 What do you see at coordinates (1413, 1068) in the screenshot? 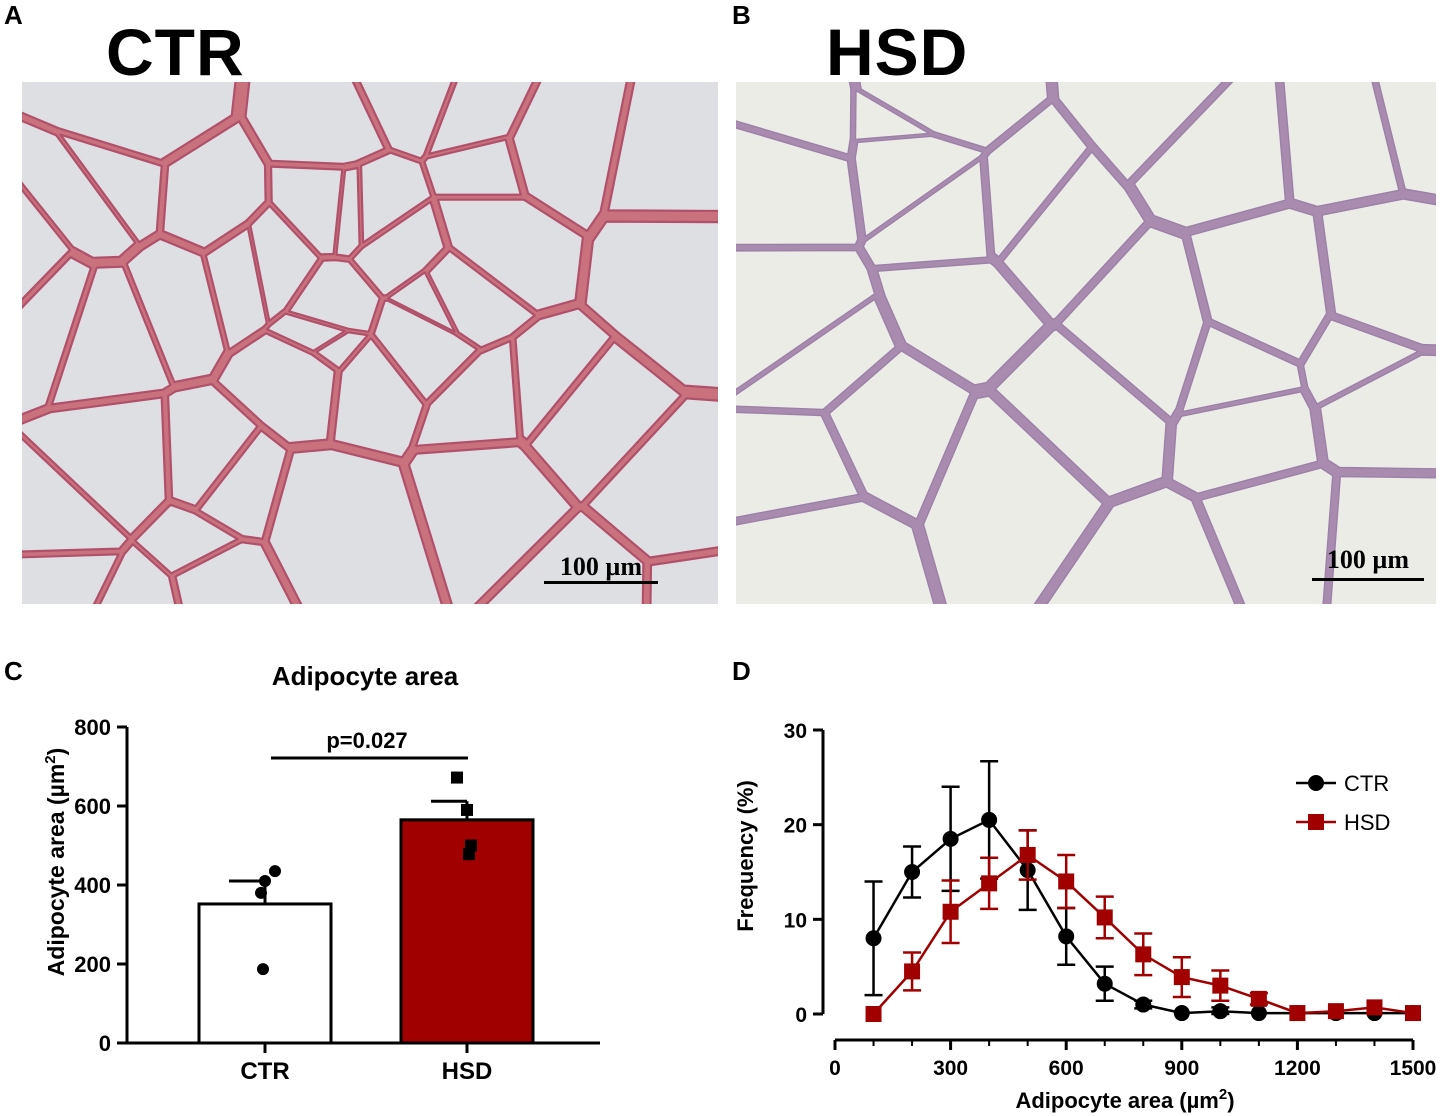
I see `x-tick-label: 1500` at bounding box center [1413, 1068].